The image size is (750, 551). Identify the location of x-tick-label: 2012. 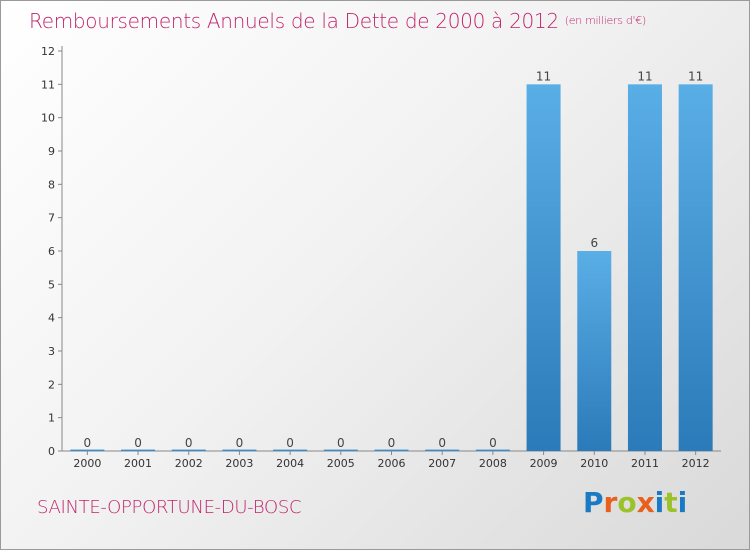
(696, 463).